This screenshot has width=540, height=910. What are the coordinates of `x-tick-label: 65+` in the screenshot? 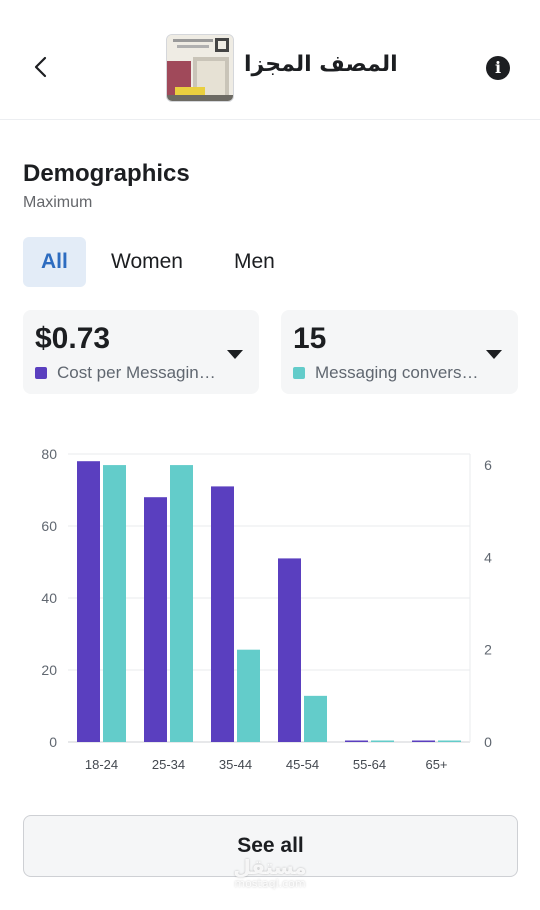 It's located at (436, 764).